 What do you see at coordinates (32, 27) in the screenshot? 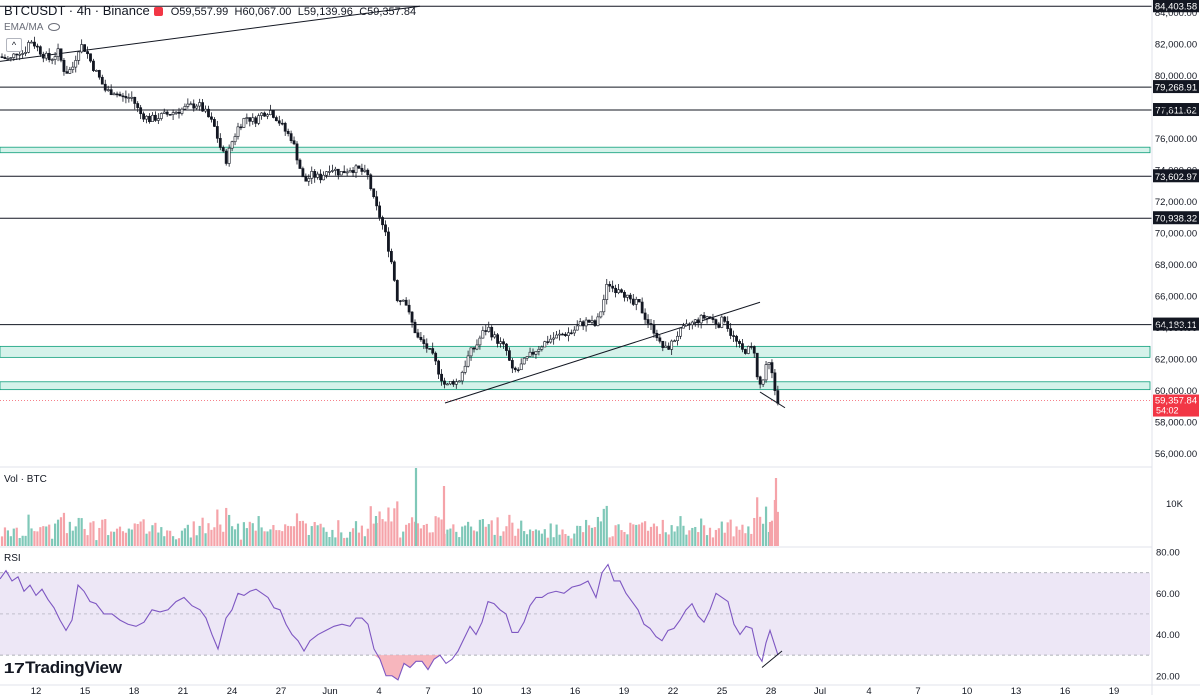
I see `indicator-legend: EMA/MA` at bounding box center [32, 27].